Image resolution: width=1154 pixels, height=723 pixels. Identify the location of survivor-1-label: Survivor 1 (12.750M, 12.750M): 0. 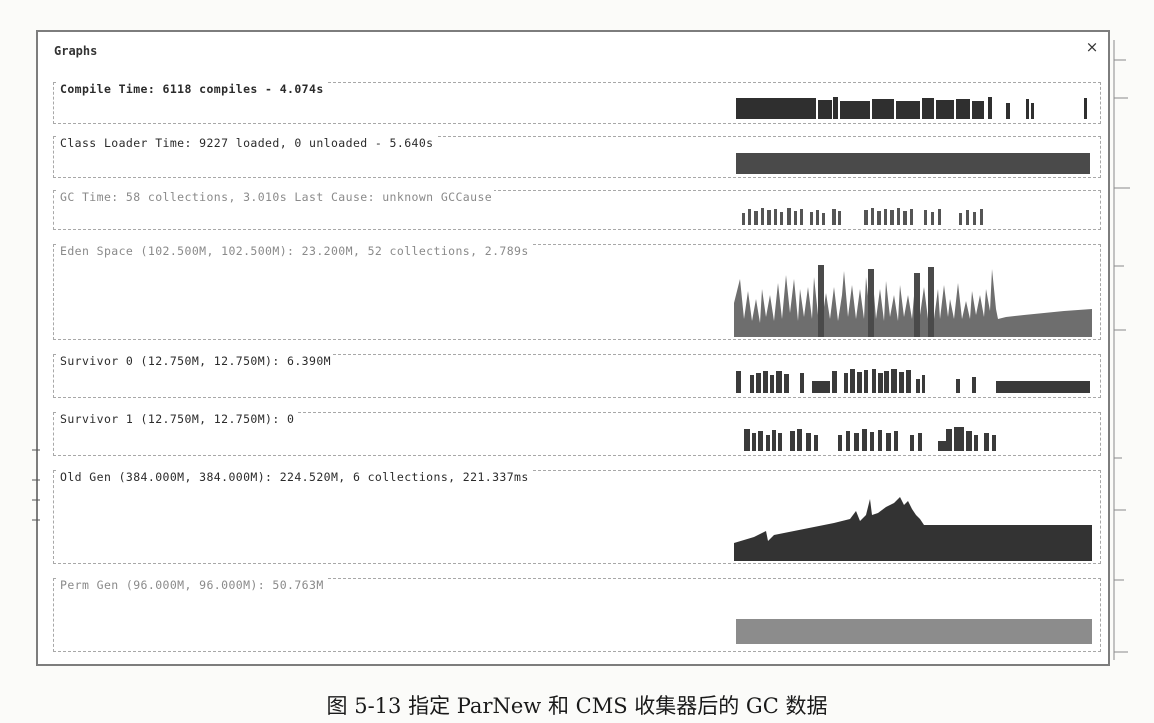
(177, 419).